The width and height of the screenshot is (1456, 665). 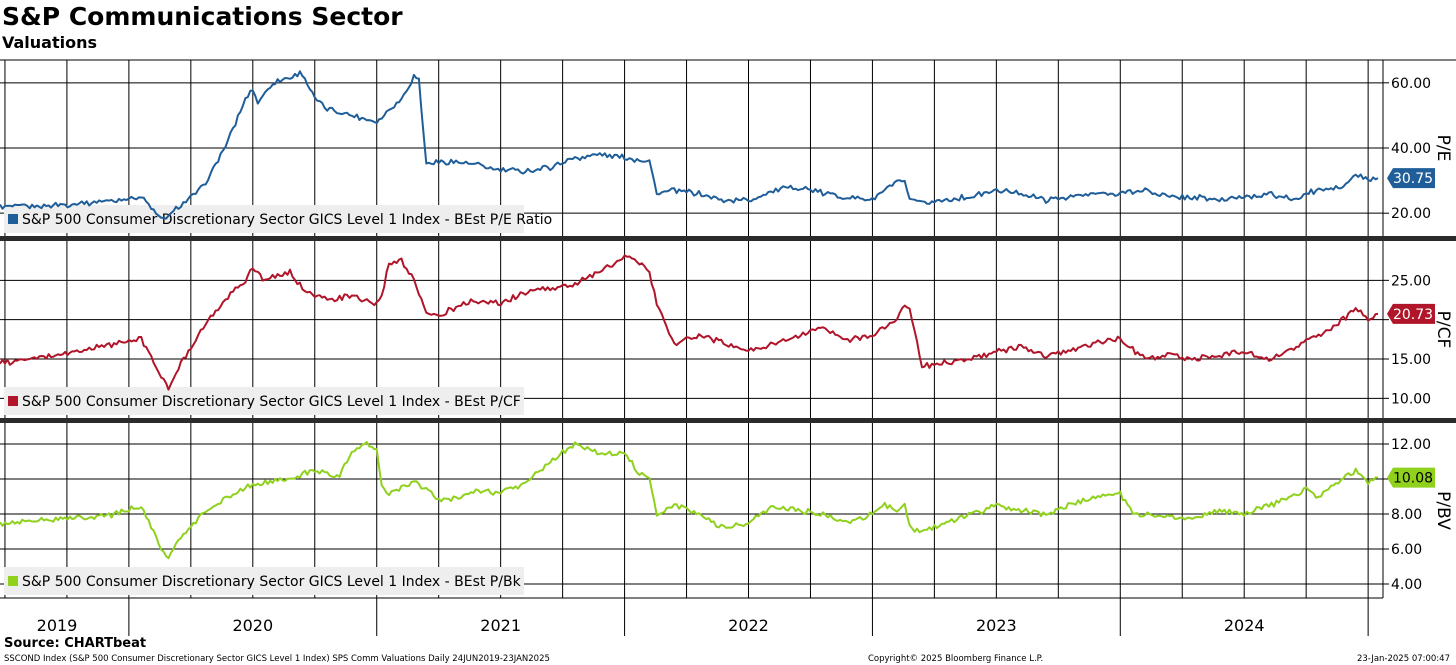 I want to click on pbv-legend-box, so click(x=264, y=581).